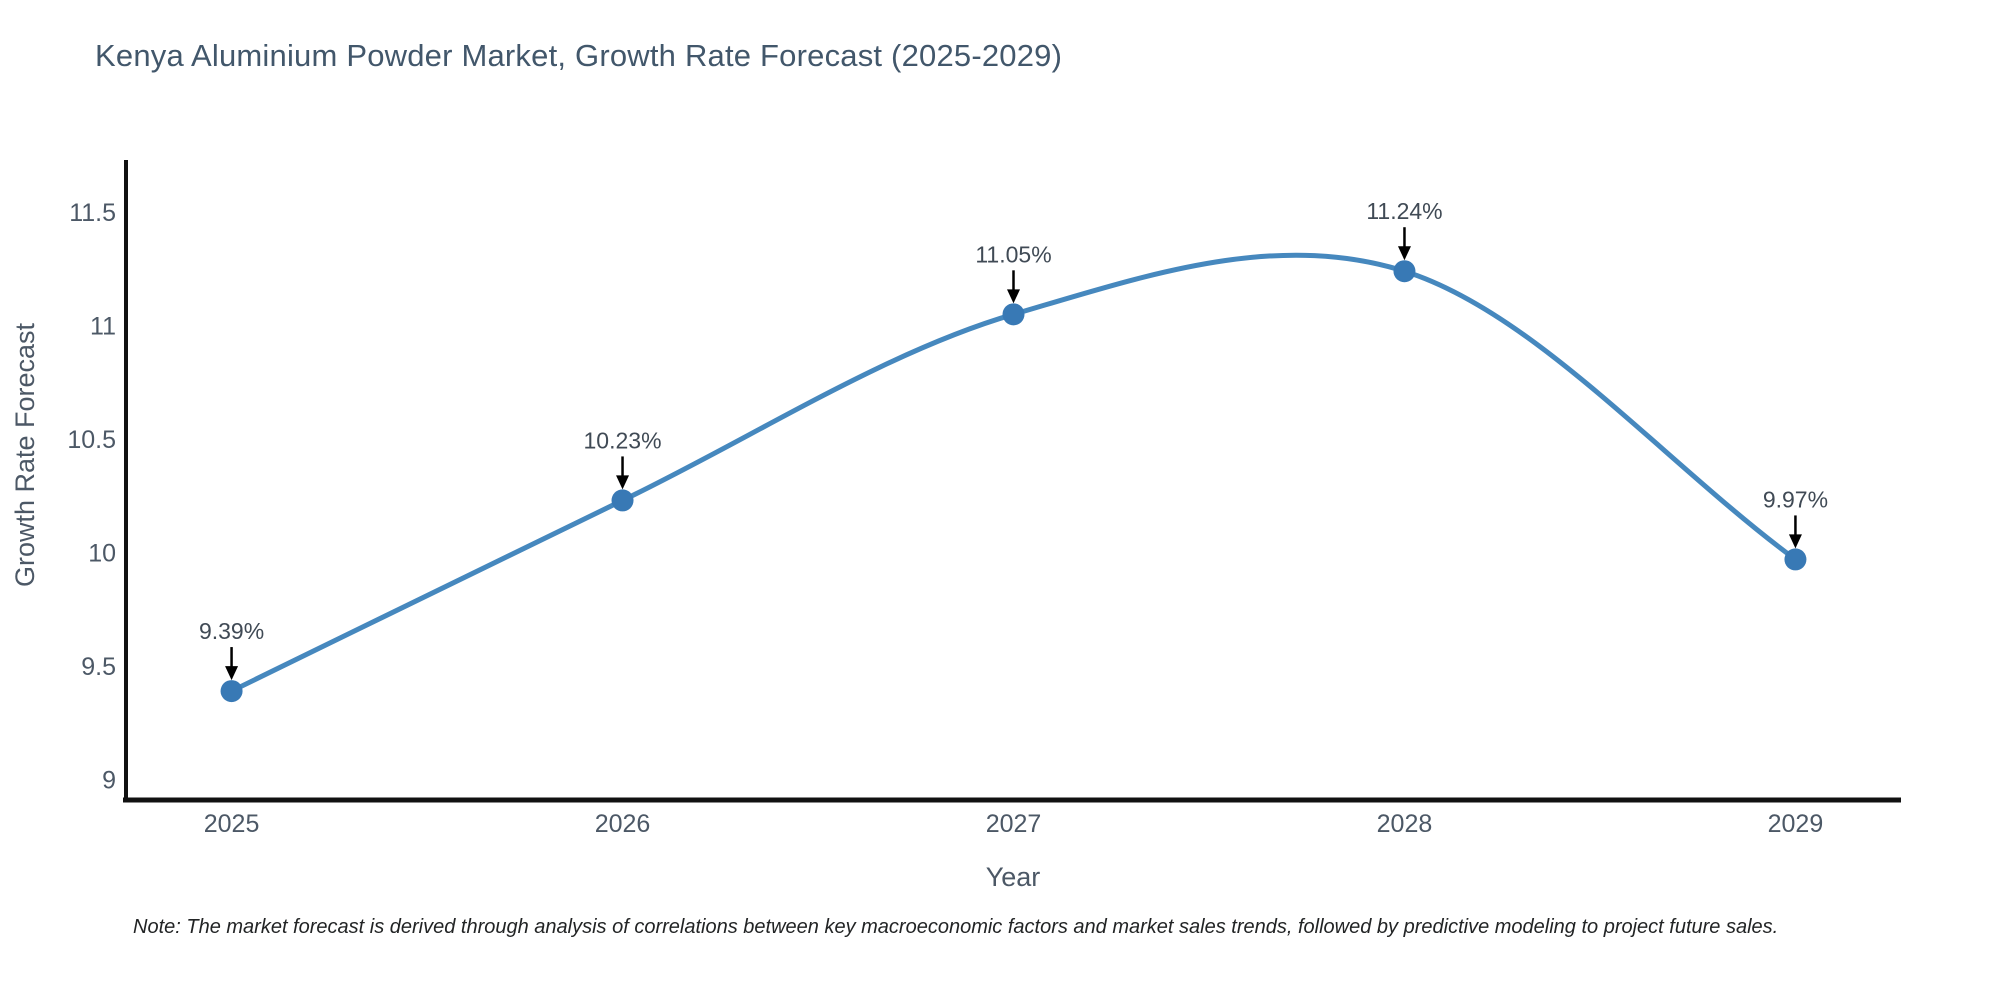 This screenshot has width=2000, height=1005. What do you see at coordinates (109, 781) in the screenshot?
I see `y-tick-label: 9` at bounding box center [109, 781].